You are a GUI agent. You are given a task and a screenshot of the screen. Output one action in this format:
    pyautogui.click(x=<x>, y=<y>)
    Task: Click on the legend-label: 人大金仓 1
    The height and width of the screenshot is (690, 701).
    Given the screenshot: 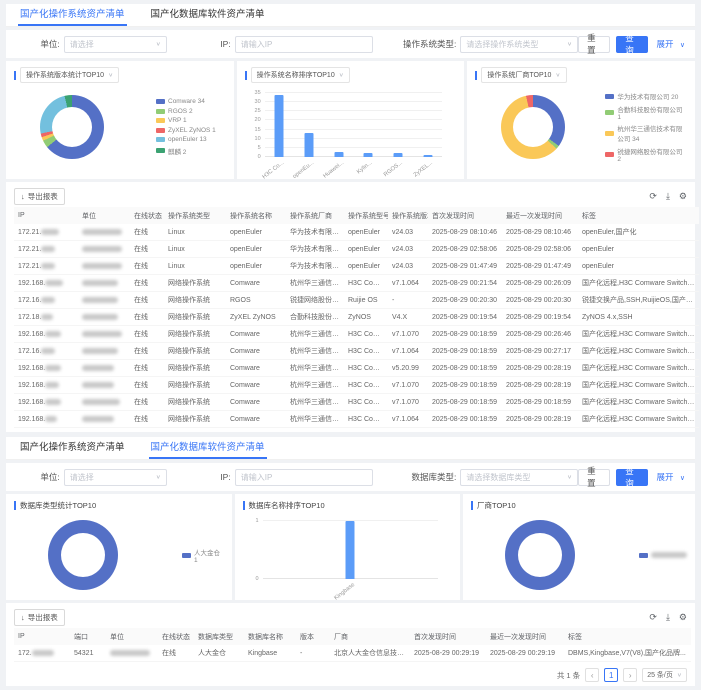 What is the action you would take?
    pyautogui.click(x=207, y=556)
    